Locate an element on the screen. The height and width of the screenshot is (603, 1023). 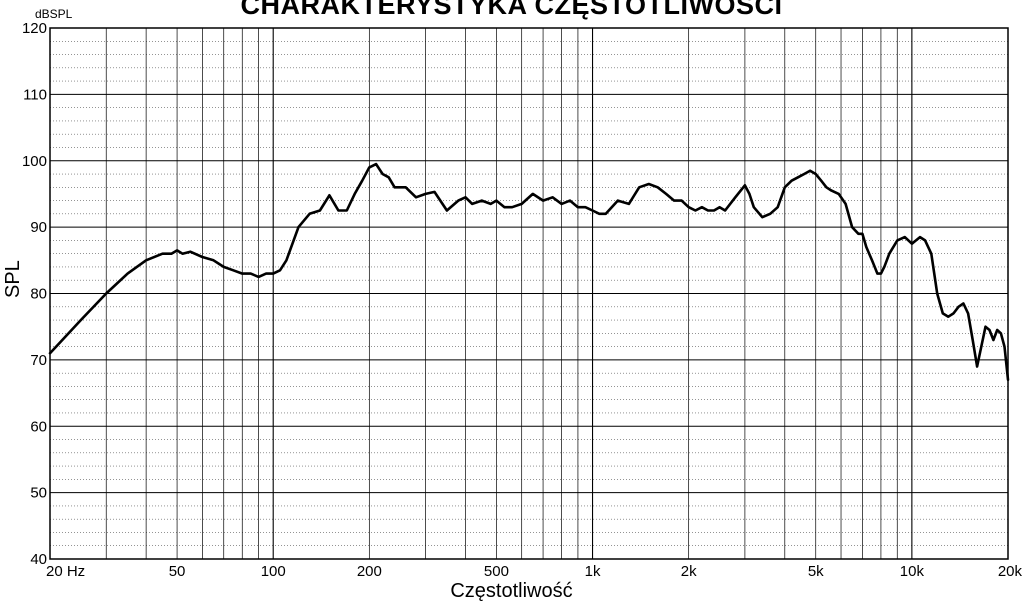
x-axis-label: Częstotliwość is located at coordinates (511, 591).